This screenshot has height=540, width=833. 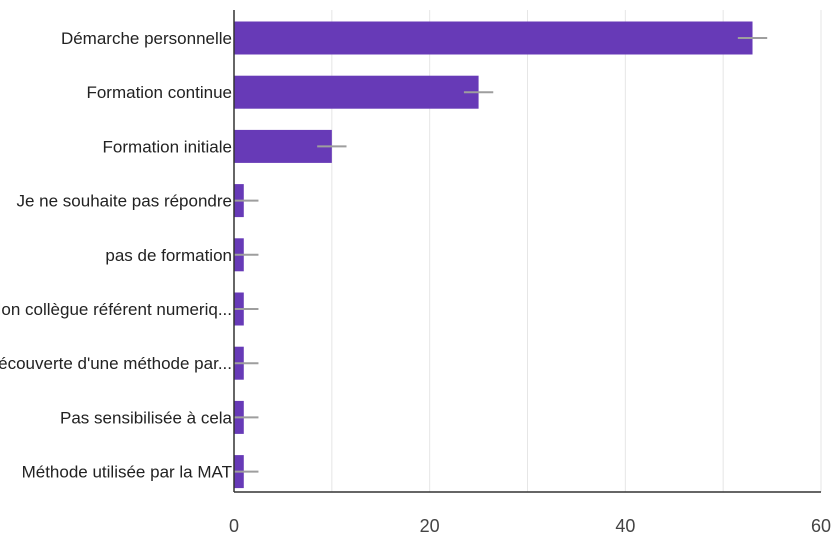 What do you see at coordinates (146, 38) in the screenshot?
I see `category-label: Démarche personnelle` at bounding box center [146, 38].